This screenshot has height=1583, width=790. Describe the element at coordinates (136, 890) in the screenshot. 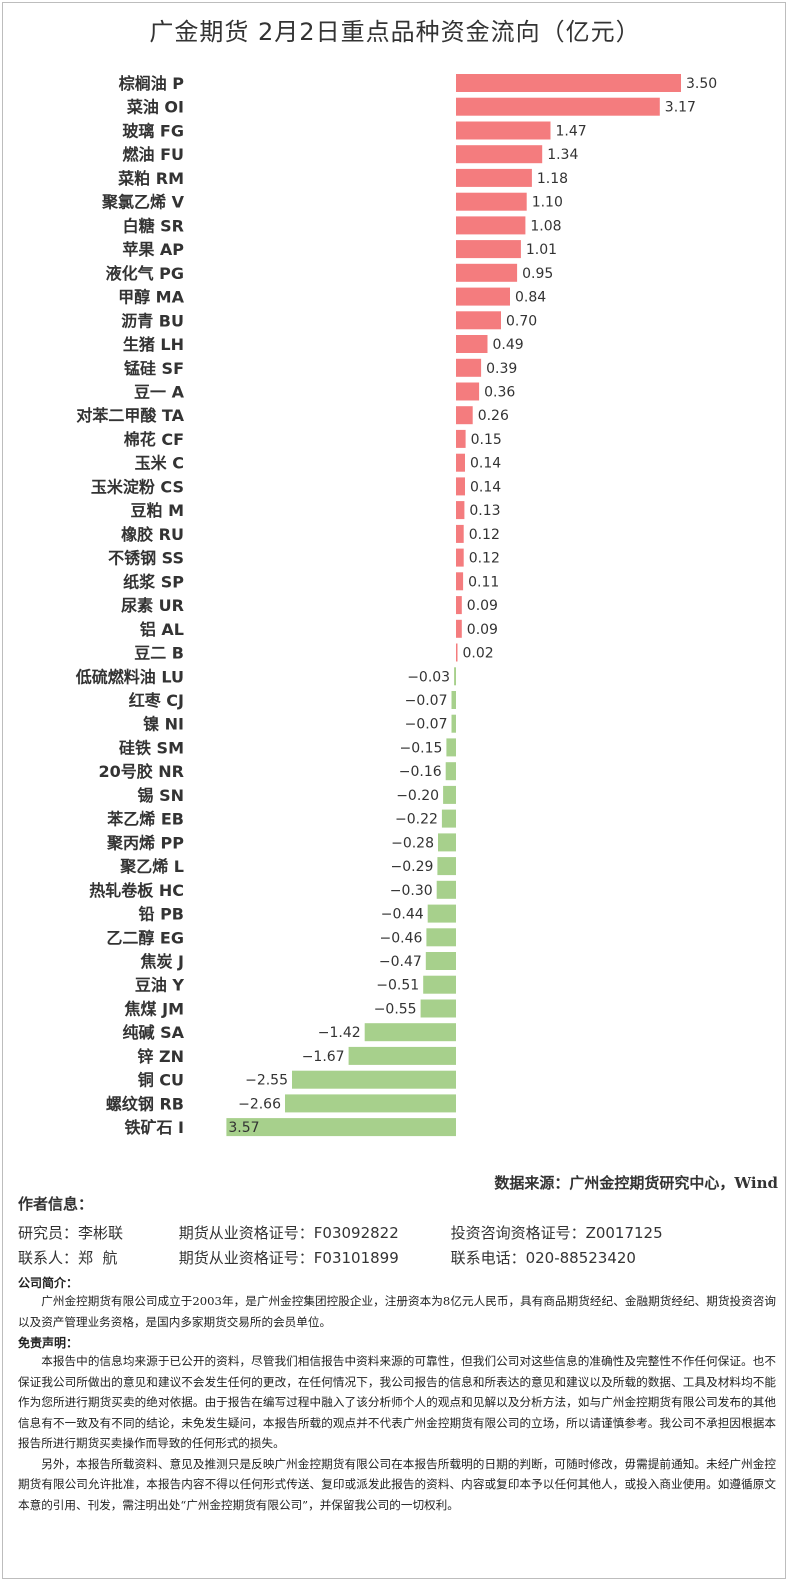

I see `category-label: 热轧卷板 HC` at that location.